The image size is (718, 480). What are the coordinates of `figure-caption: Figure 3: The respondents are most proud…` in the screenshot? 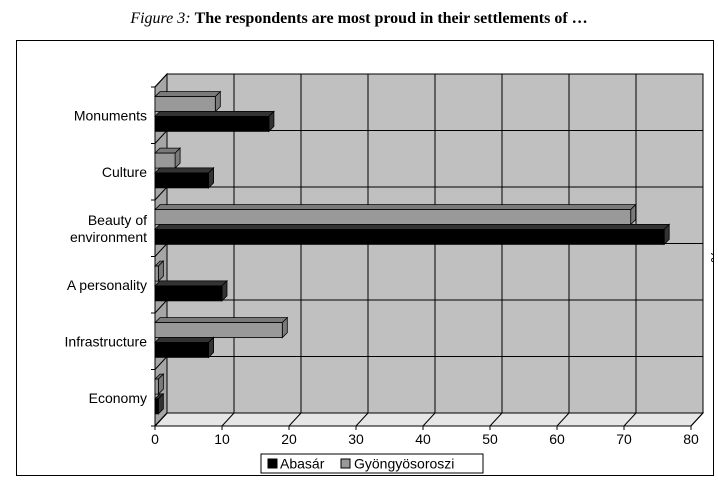 It's located at (359, 19).